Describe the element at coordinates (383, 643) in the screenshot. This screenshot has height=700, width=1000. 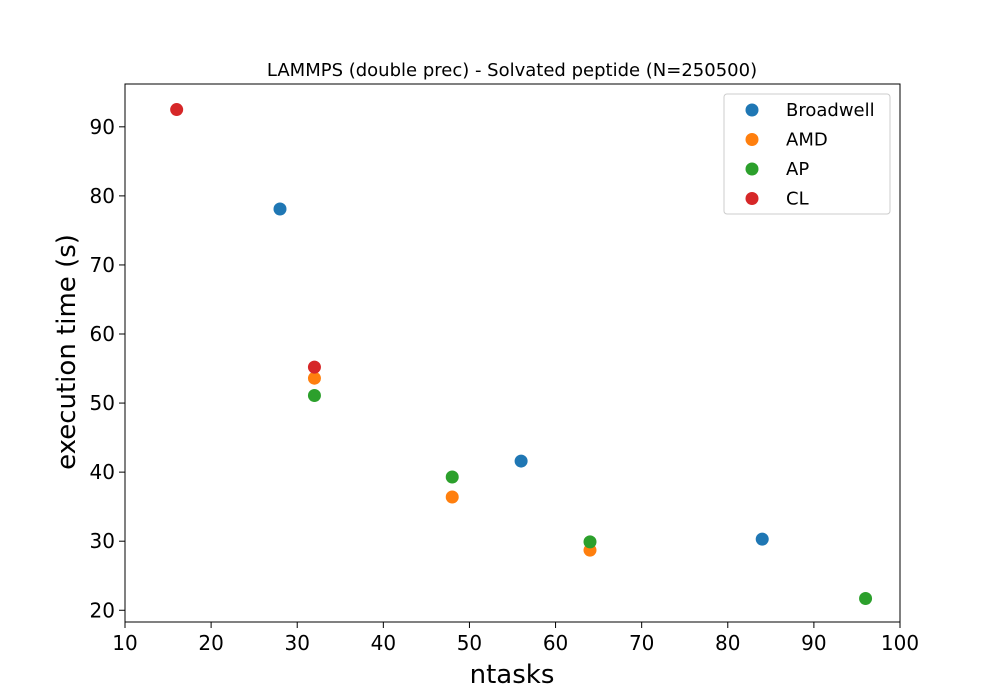
I see `x-tick-label: 40` at that location.